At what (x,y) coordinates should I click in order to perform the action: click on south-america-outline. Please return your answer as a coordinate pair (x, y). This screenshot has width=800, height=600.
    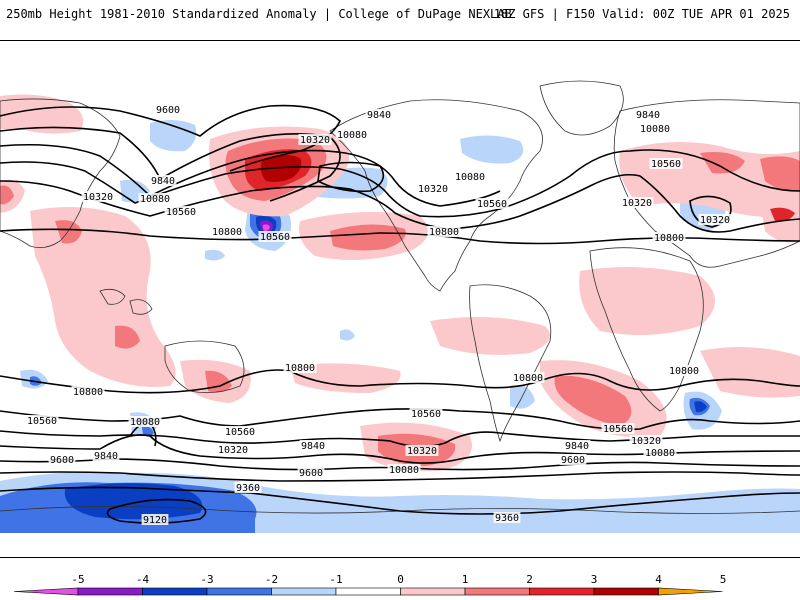
    Looking at the image, I should click on (510, 363).